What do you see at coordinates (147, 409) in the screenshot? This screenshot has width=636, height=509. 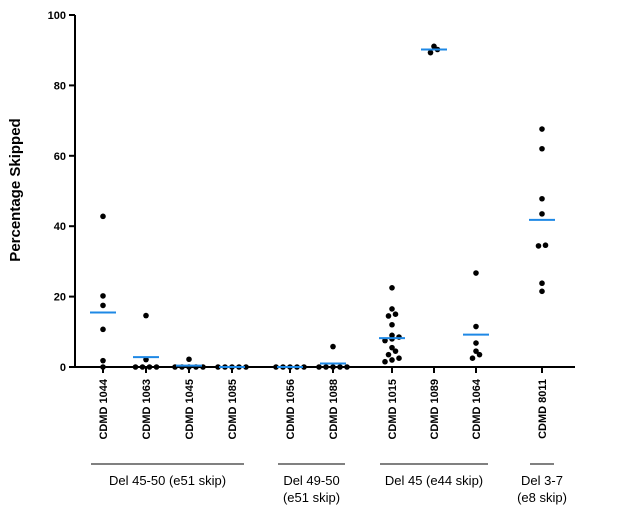 I see `x-tick-label: CDMD 1063` at bounding box center [147, 409].